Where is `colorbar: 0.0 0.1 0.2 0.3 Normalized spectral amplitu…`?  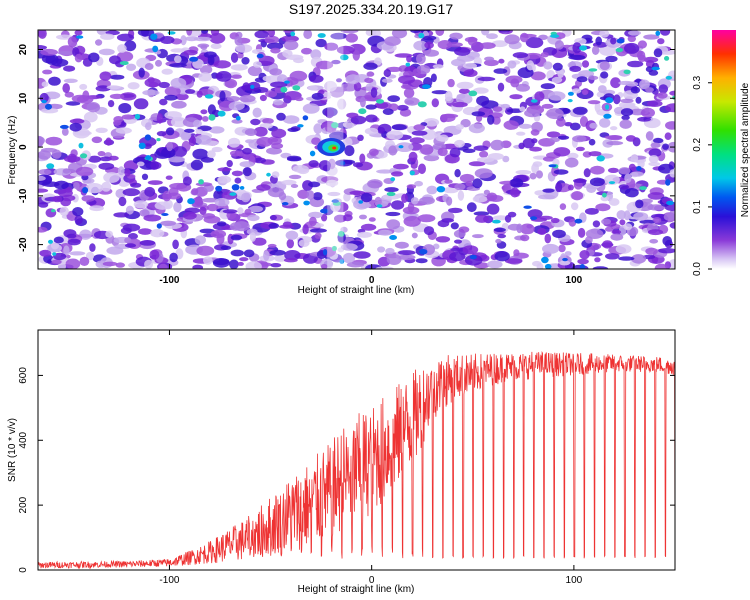
colorbar: 0.0 0.1 0.2 0.3 Normalized spectral amplitu… is located at coordinates (721, 153).